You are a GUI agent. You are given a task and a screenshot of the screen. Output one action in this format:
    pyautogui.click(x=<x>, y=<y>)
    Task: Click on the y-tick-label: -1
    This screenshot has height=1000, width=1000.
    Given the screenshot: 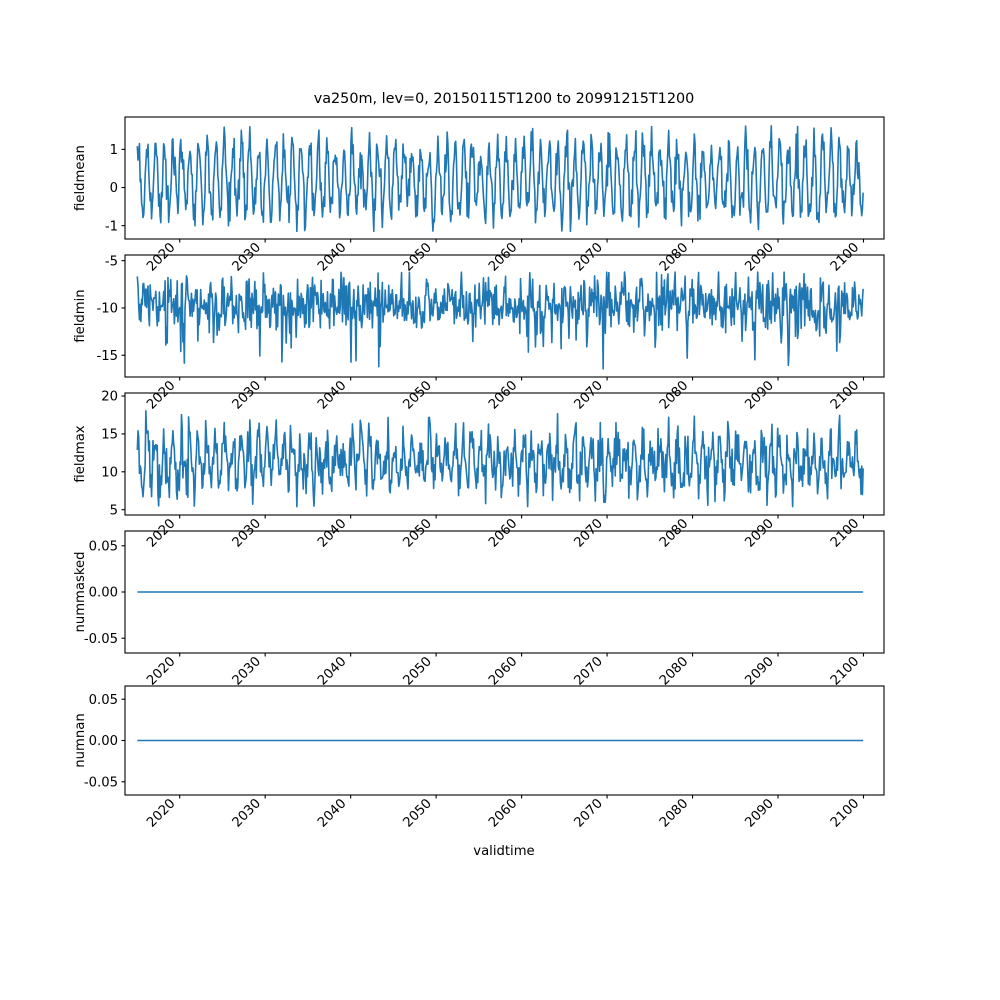 What is the action you would take?
    pyautogui.click(x=111, y=226)
    